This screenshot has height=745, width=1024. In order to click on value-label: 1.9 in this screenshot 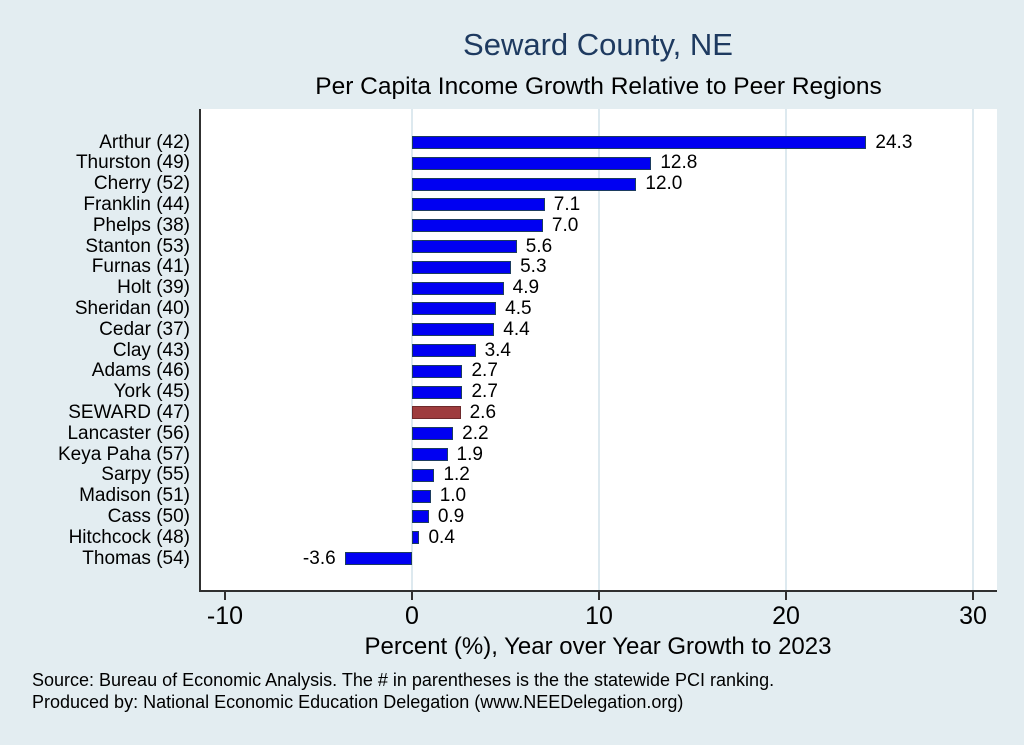, I will do `click(469, 454)`.